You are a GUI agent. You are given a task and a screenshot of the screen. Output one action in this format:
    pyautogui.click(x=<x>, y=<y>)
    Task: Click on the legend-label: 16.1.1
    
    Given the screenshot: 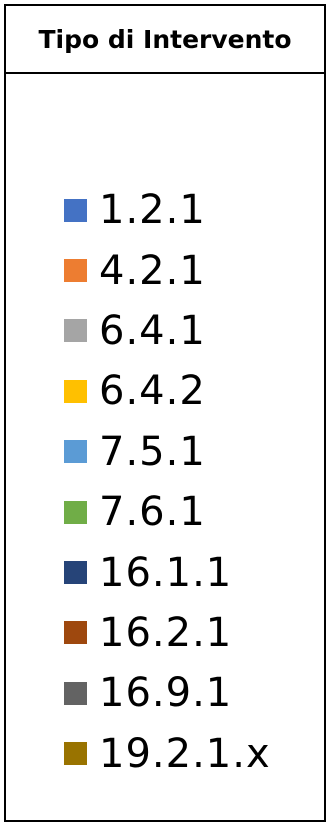 What is the action you would take?
    pyautogui.click(x=166, y=572)
    